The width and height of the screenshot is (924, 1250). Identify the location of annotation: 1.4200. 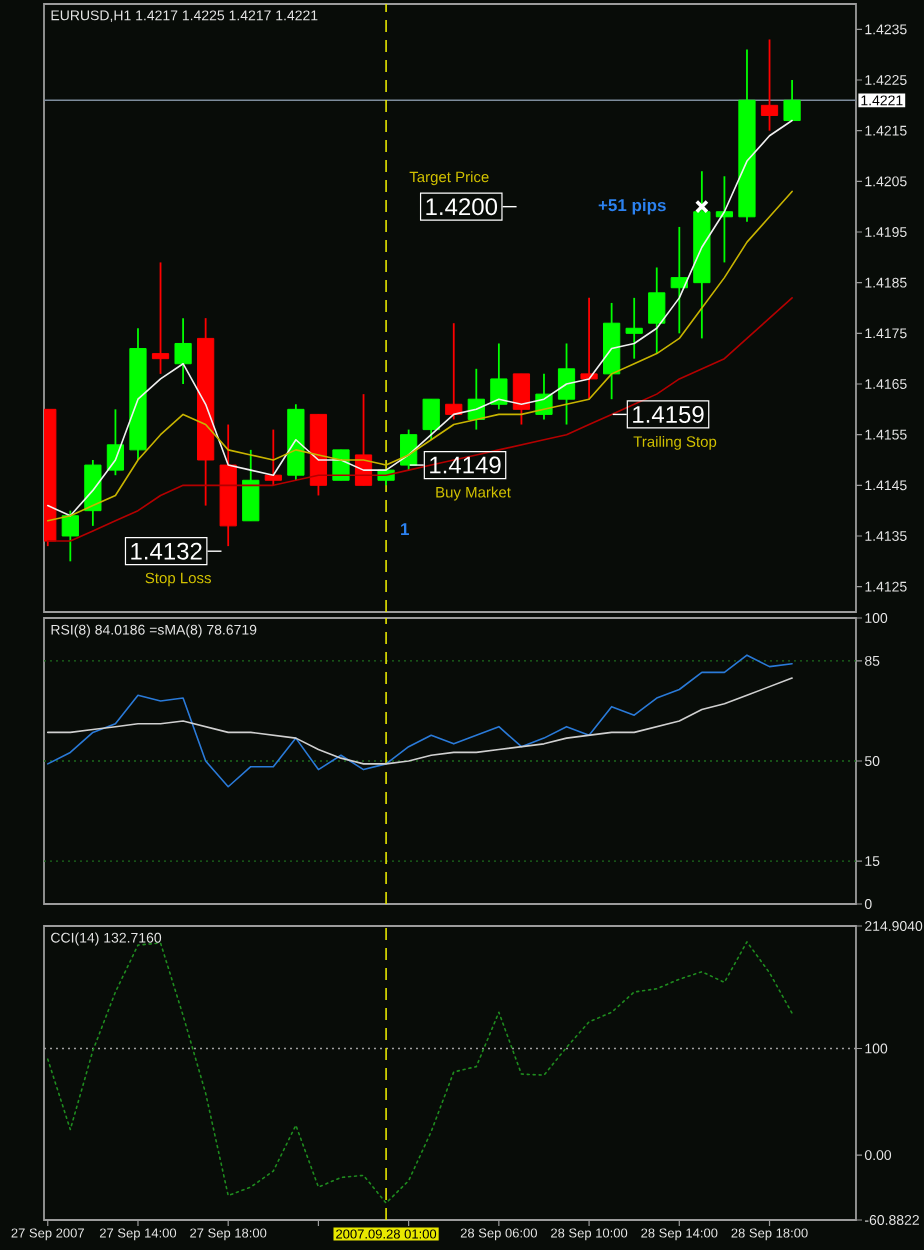
(462, 207).